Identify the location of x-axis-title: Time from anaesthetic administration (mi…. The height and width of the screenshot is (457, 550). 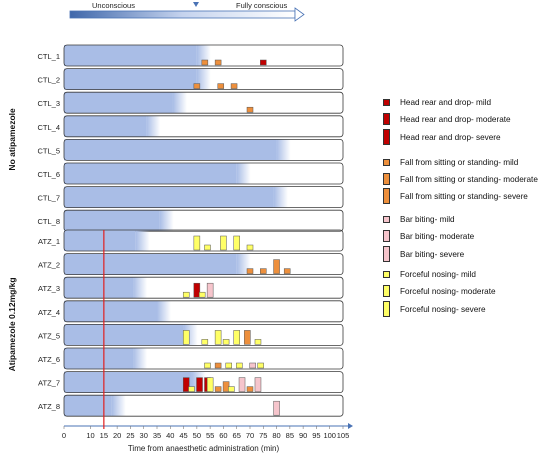
(204, 448).